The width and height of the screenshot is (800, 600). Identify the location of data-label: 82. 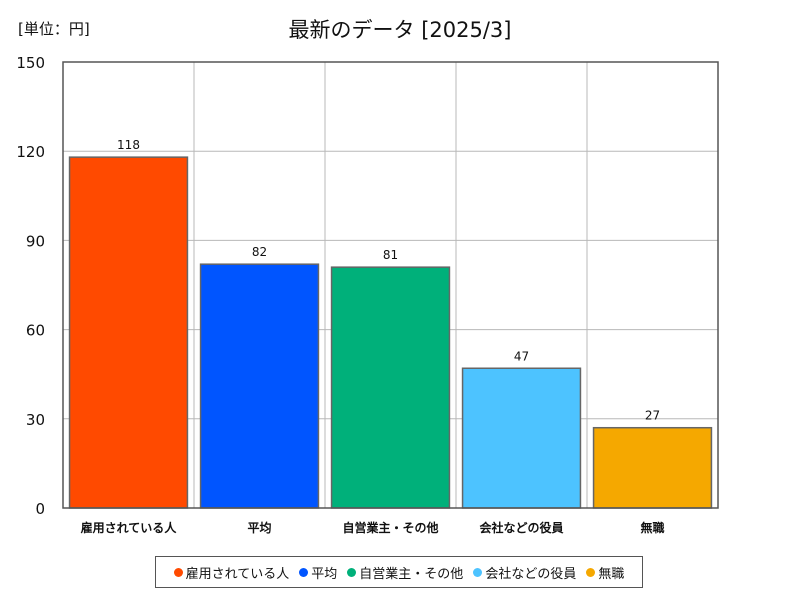
(259, 252).